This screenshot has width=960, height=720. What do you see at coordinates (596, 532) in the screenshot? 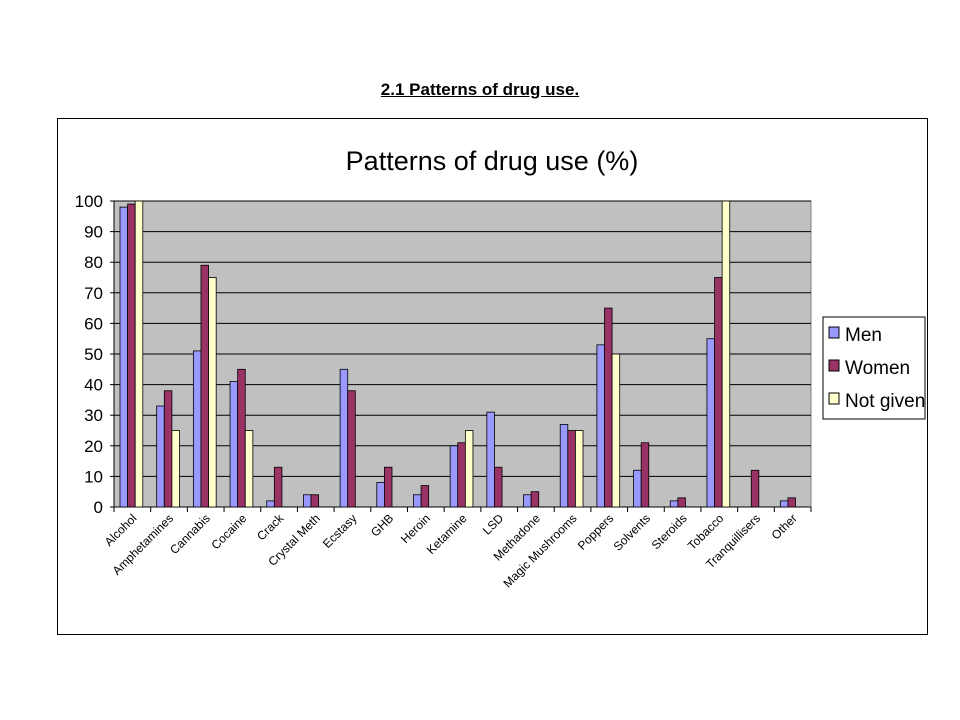
I see `x-tick-label: Poppers` at bounding box center [596, 532].